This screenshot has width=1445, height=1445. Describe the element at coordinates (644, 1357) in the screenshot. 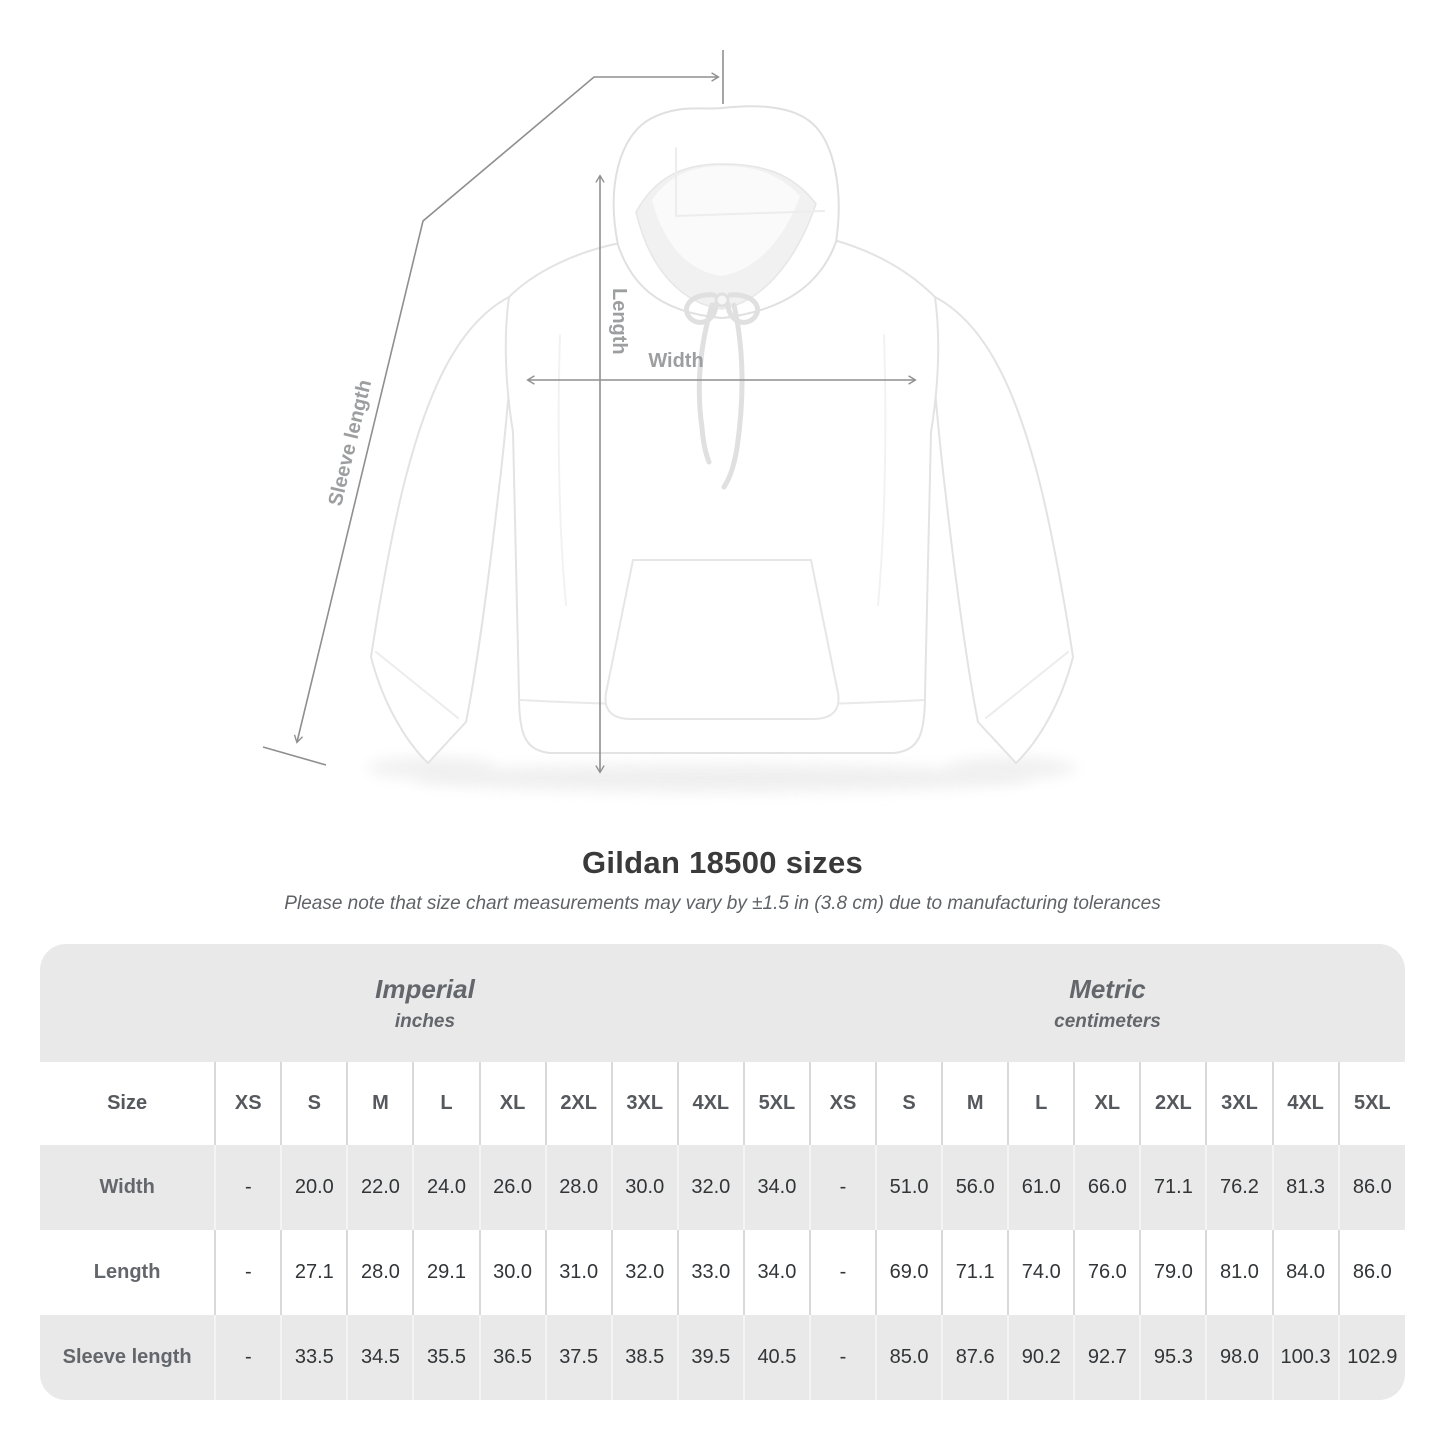

I see `value-cell: 38.5` at that location.